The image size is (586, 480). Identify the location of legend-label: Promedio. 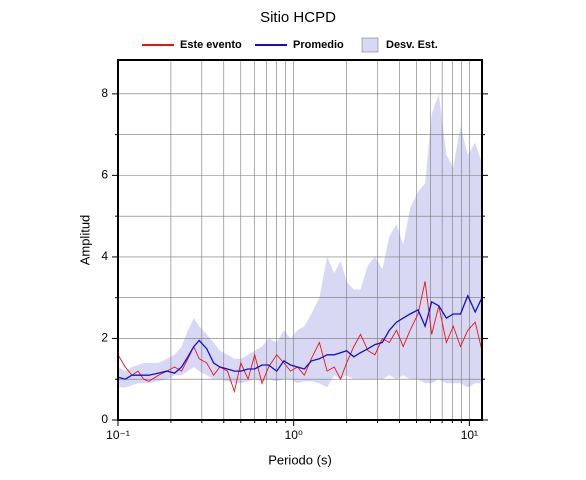
(318, 45).